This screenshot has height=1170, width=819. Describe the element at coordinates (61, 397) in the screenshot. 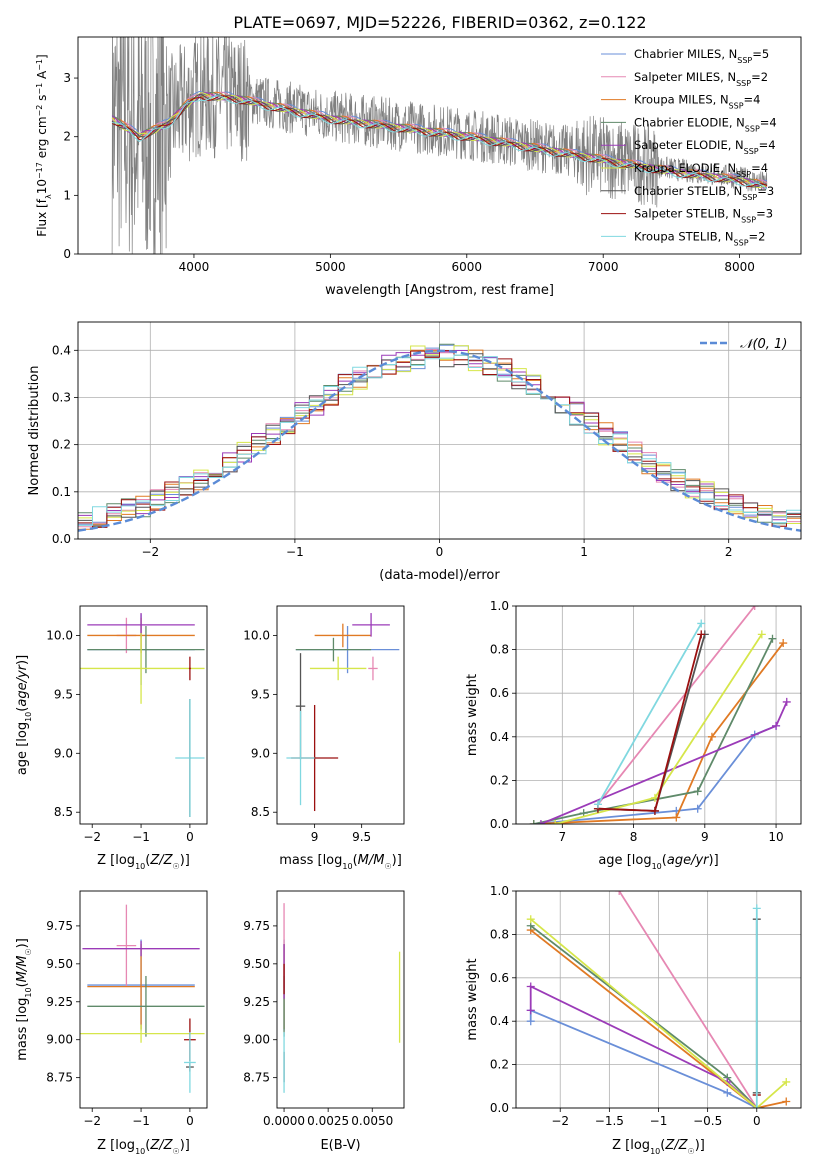

I see `y-tick-label: 0.3` at that location.